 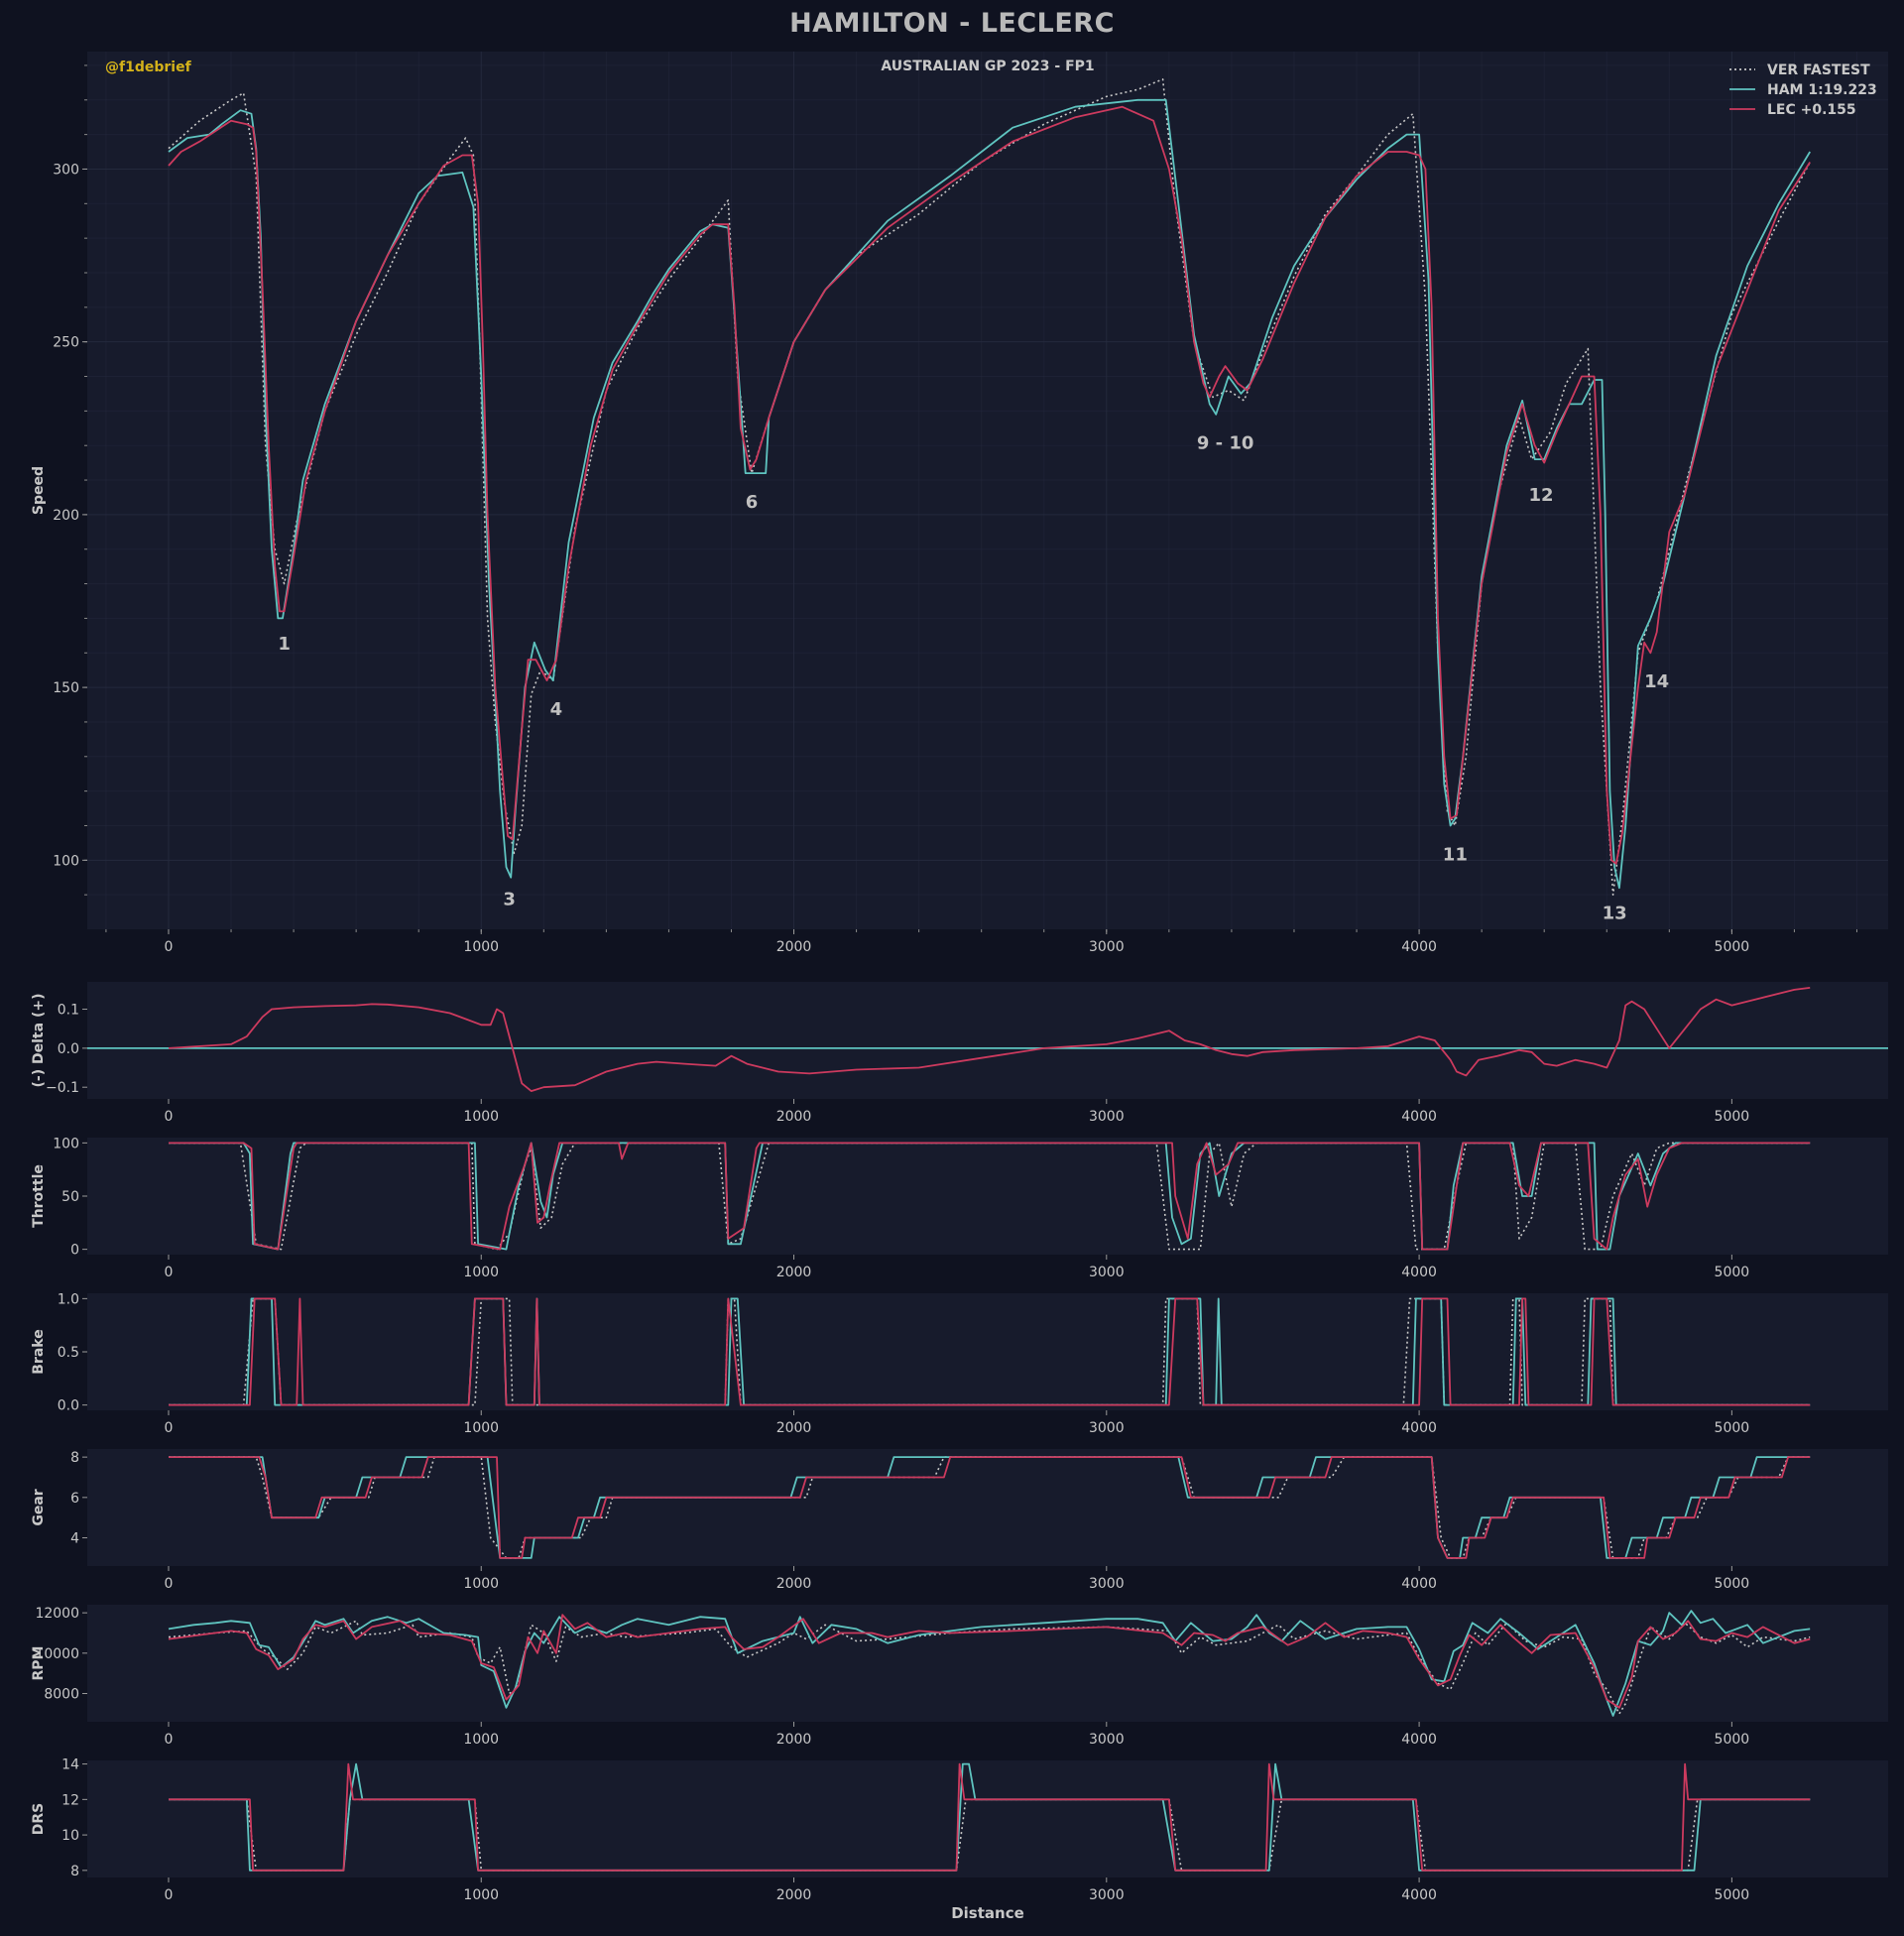 What do you see at coordinates (39, 1507) in the screenshot?
I see `y-axis-label: Gear` at bounding box center [39, 1507].